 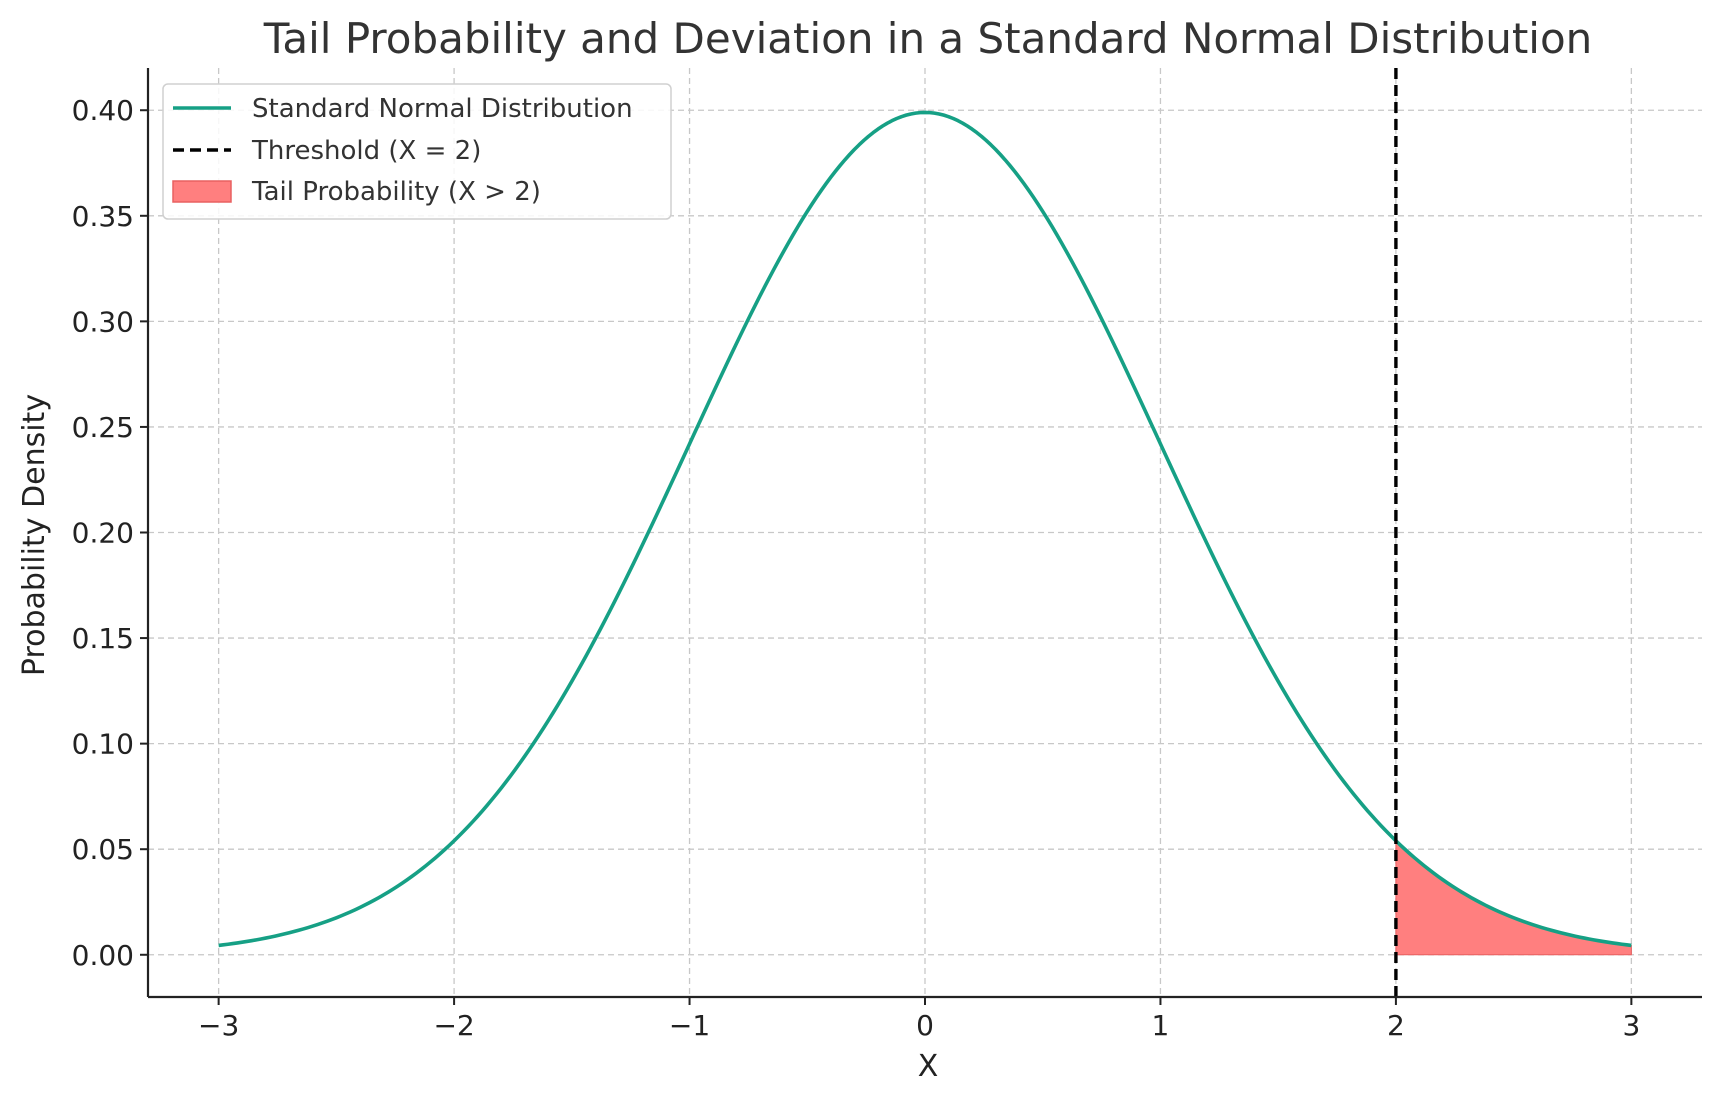 What do you see at coordinates (1161, 1025) in the screenshot?
I see `x-tick-label: 1` at bounding box center [1161, 1025].